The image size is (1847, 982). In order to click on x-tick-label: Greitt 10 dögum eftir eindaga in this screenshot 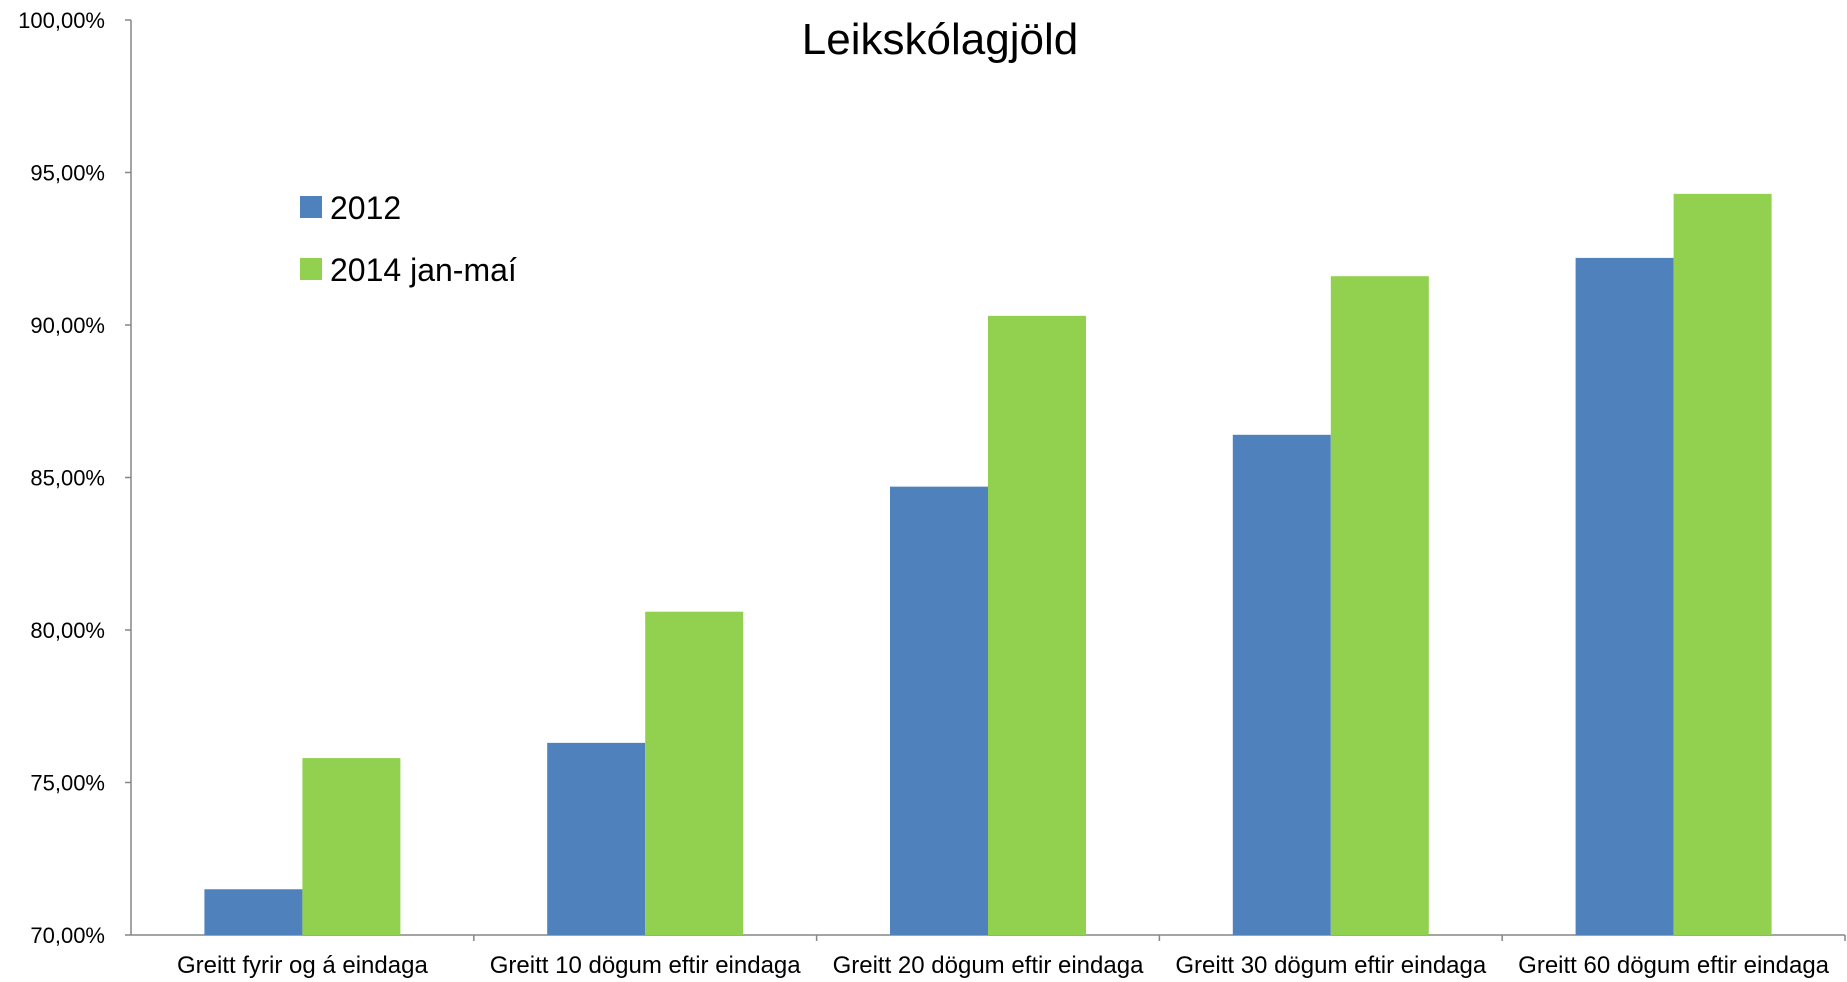, I will do `click(646, 965)`.